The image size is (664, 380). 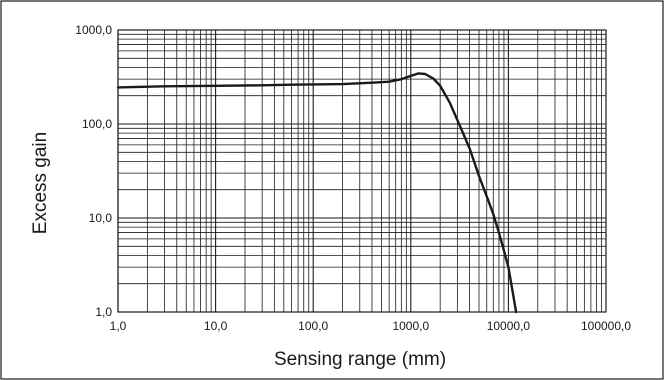 What do you see at coordinates (93, 171) in the screenshot?
I see `y-axis-ticks: 1,0 10,0 100,0 1000,0` at bounding box center [93, 171].